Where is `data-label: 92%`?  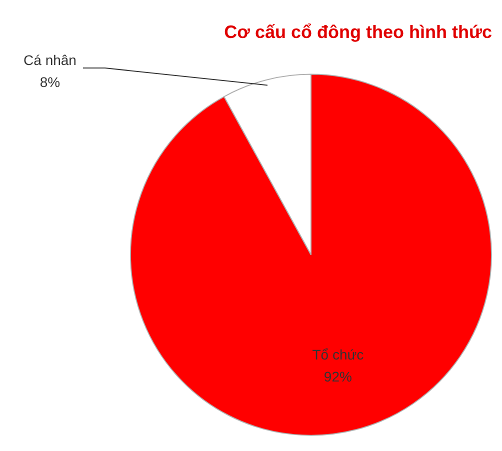
data-label: 92% is located at coordinates (338, 376).